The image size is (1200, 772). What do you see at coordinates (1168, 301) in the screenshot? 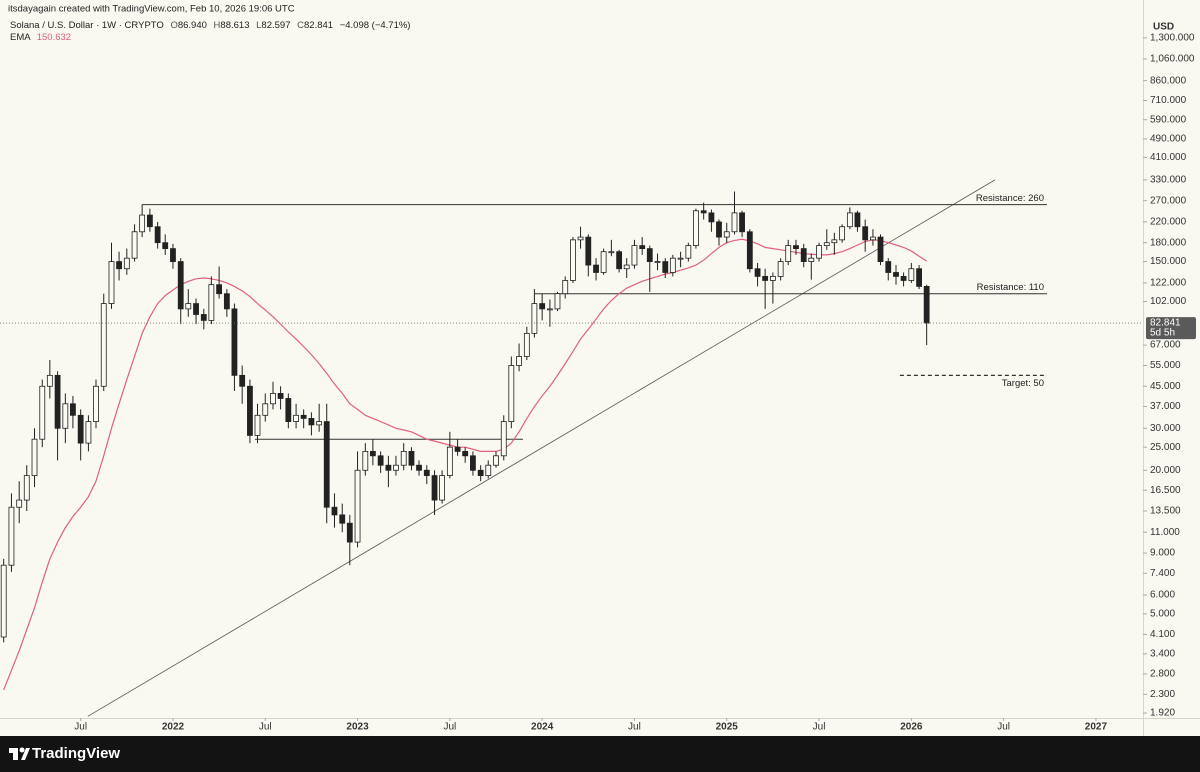
I see `y-tick-label: 102.000` at bounding box center [1168, 301].